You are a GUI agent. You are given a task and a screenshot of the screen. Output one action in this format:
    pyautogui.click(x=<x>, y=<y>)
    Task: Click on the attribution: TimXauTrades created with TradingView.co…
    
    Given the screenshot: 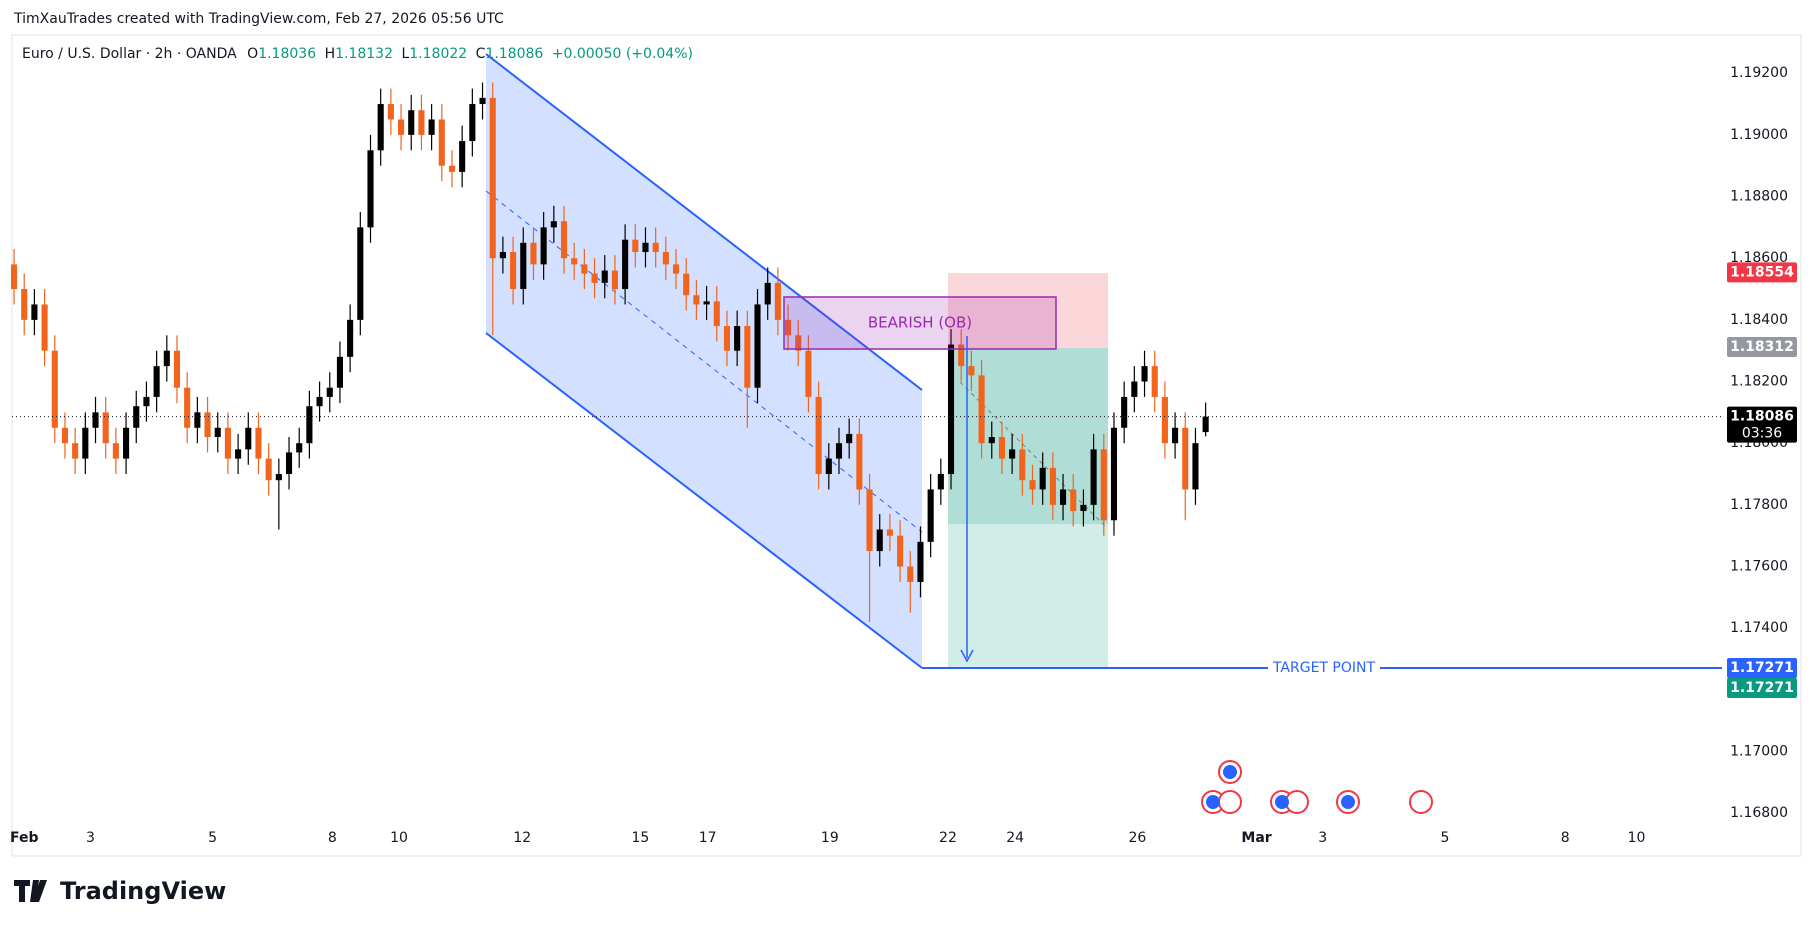 What is the action you would take?
    pyautogui.click(x=258, y=19)
    